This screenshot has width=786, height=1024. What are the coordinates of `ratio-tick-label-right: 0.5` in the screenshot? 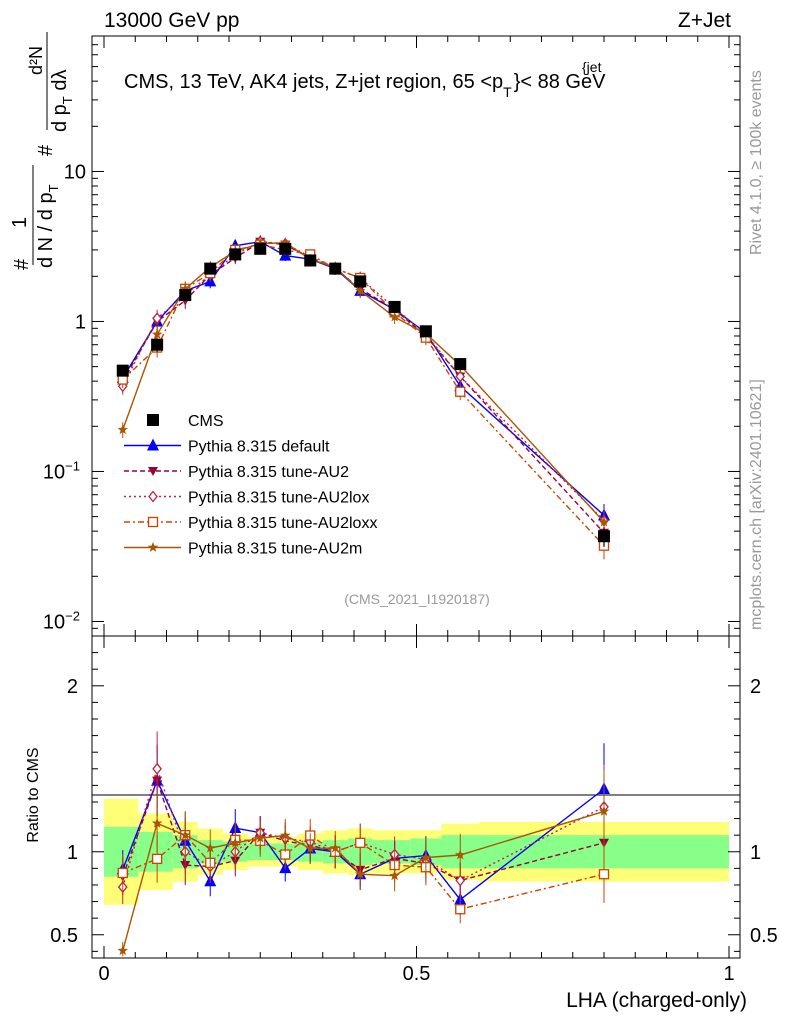 It's located at (764, 936).